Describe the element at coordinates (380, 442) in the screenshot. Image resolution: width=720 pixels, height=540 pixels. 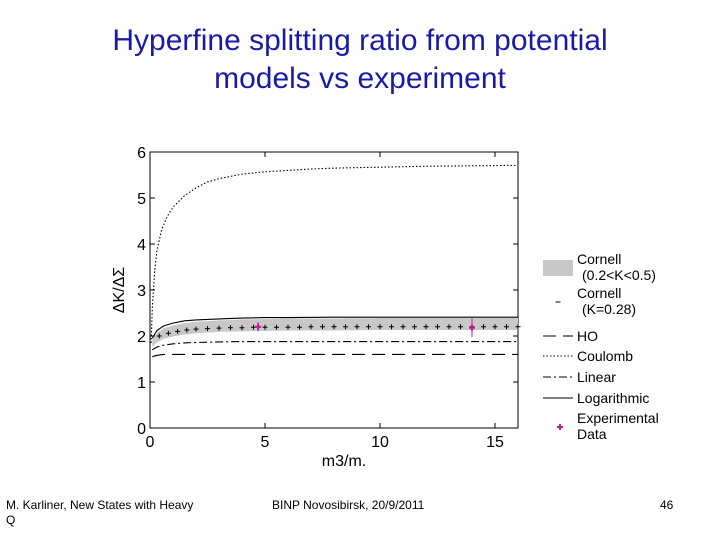
I see `x-tick-label: 10` at that location.